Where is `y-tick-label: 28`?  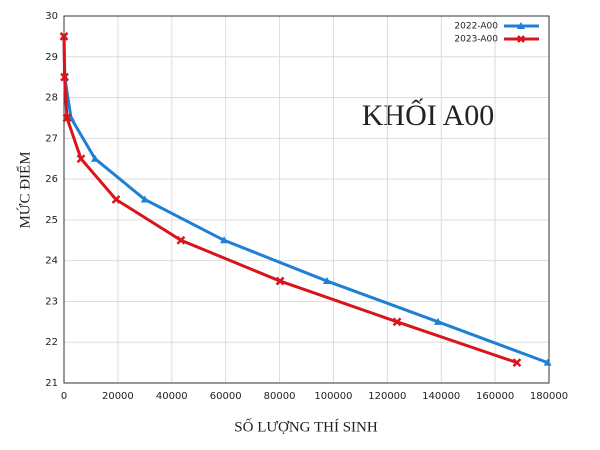 y-tick-label: 28 is located at coordinates (51, 98).